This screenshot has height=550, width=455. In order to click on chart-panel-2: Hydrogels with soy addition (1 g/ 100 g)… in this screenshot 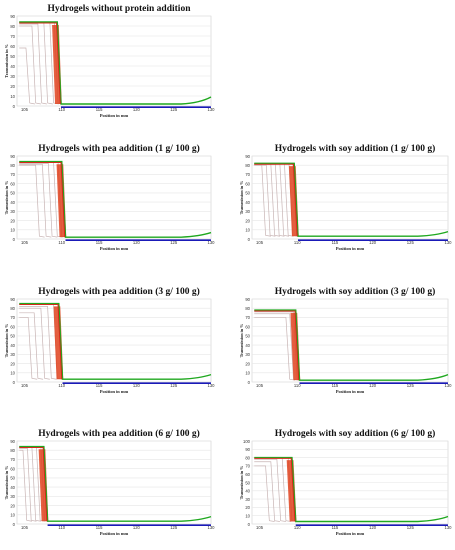, I will do `click(345, 197)`.